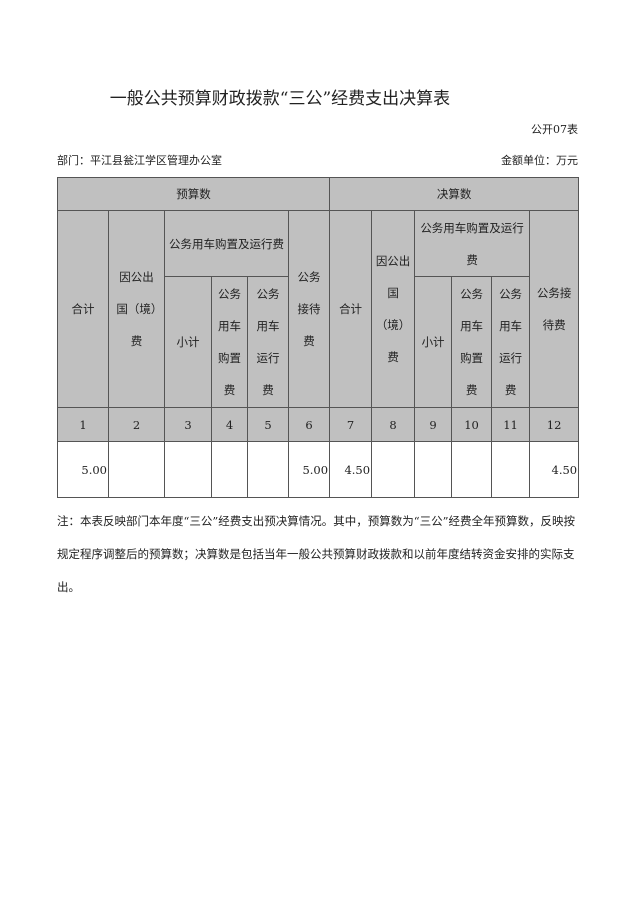 The height and width of the screenshot is (898, 635). I want to click on col-number: 8, so click(393, 424).